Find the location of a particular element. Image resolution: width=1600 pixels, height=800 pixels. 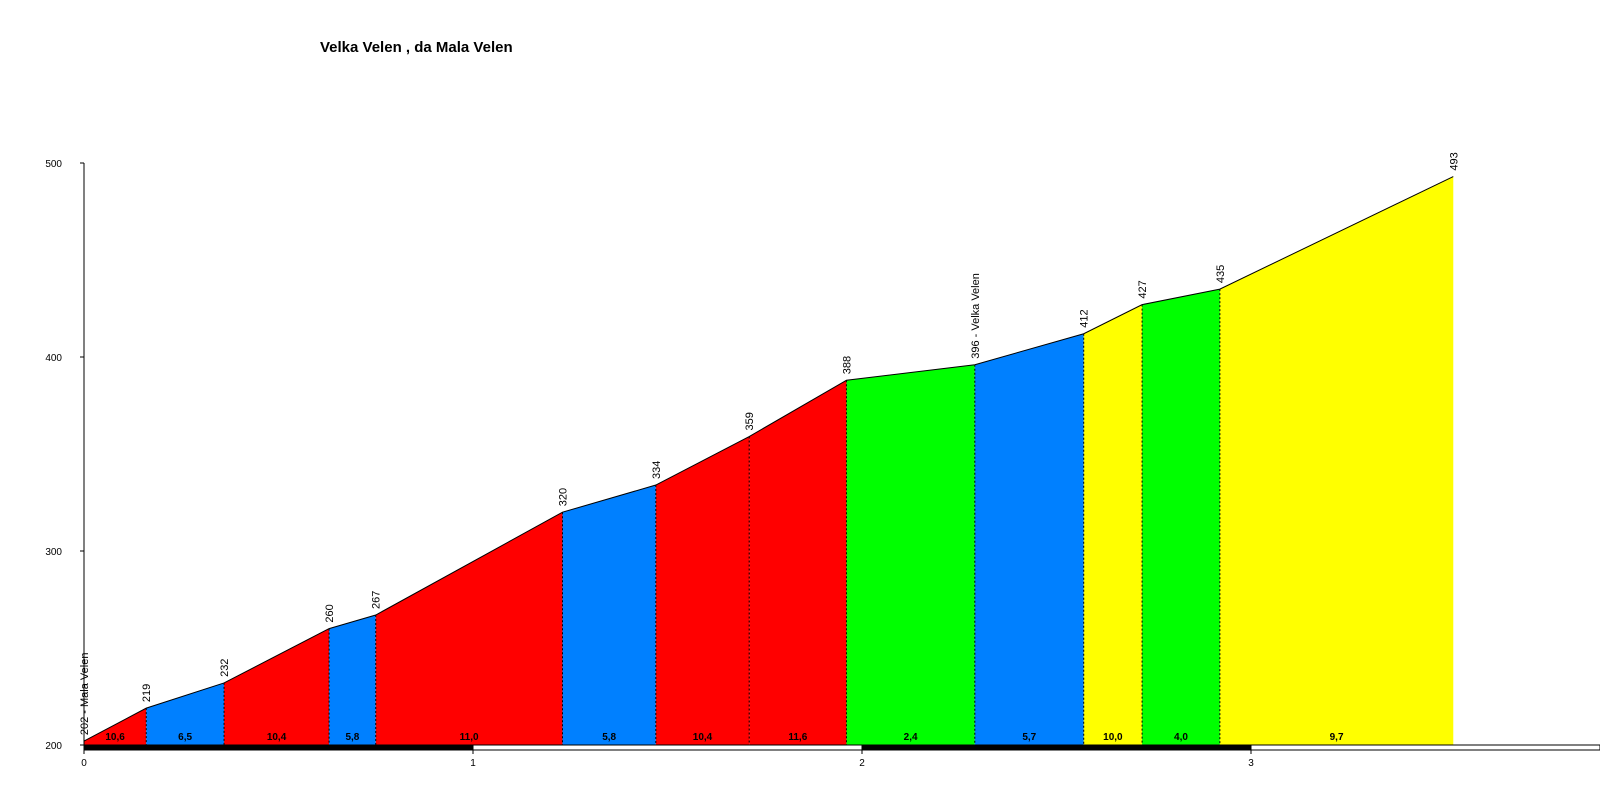

elevation-label: 493 is located at coordinates (1454, 161).